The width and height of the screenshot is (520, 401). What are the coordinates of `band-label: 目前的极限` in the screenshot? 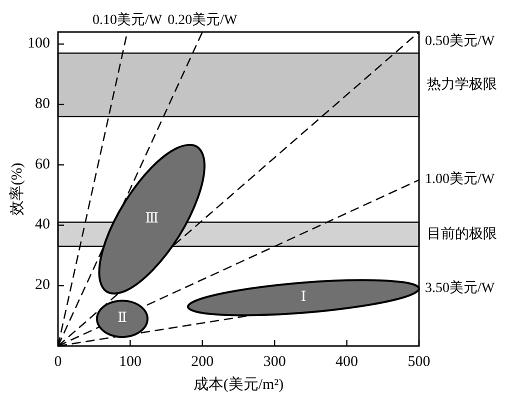 It's located at (462, 234).